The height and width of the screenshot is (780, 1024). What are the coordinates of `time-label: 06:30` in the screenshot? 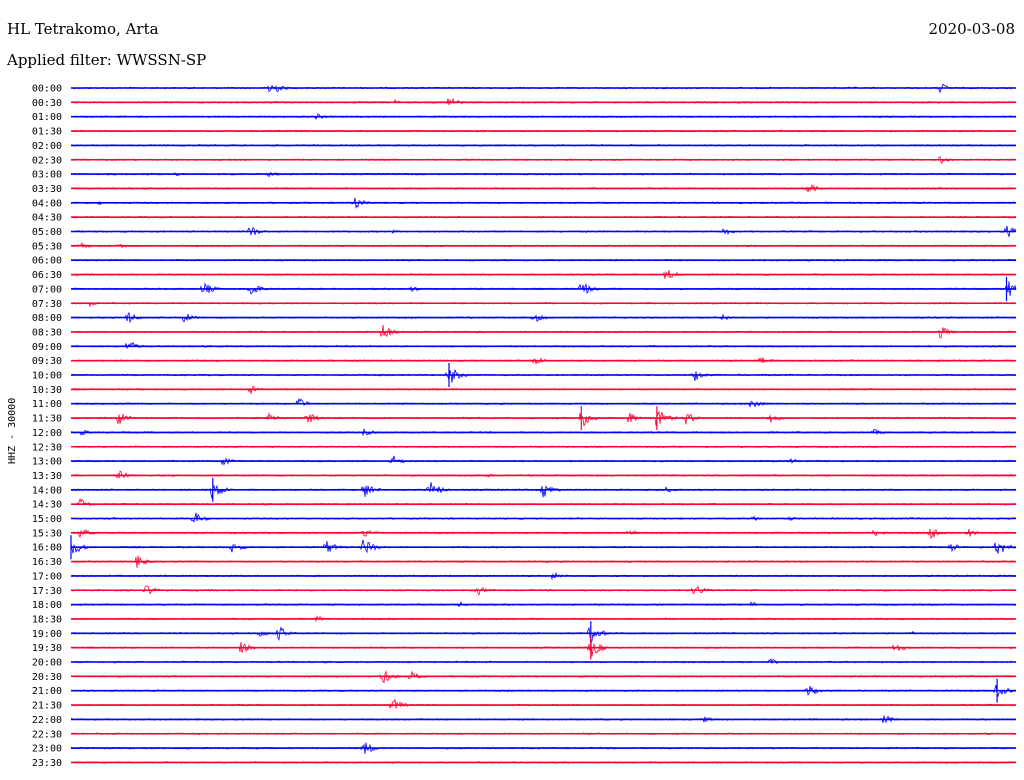 It's located at (47, 275).